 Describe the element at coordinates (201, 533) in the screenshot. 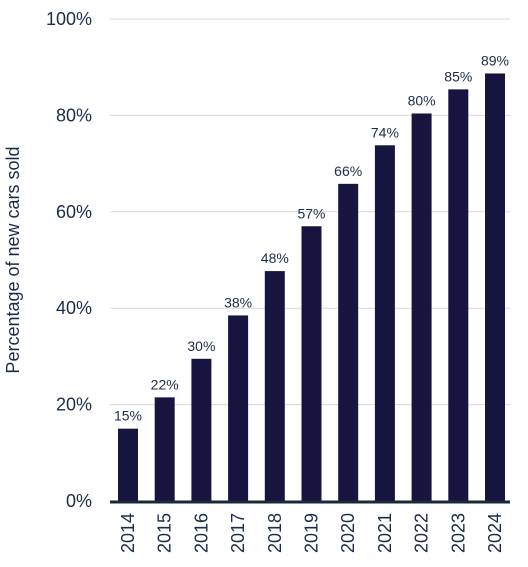

I see `x-tick-label-2016: 2016` at that location.